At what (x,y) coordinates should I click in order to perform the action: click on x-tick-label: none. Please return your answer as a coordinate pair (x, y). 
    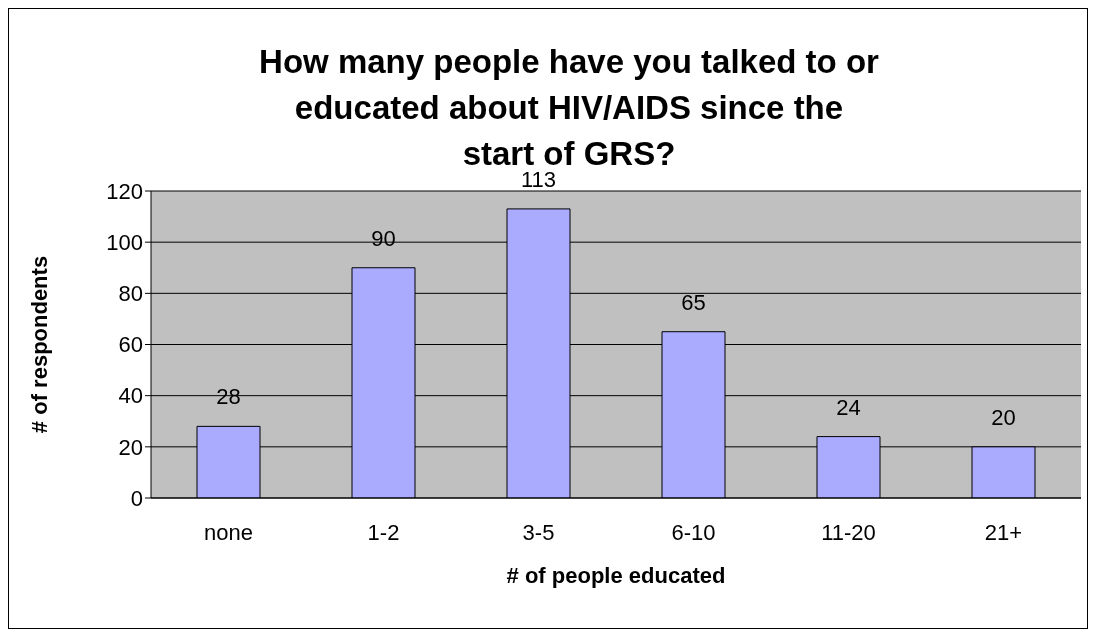
    Looking at the image, I should click on (228, 532).